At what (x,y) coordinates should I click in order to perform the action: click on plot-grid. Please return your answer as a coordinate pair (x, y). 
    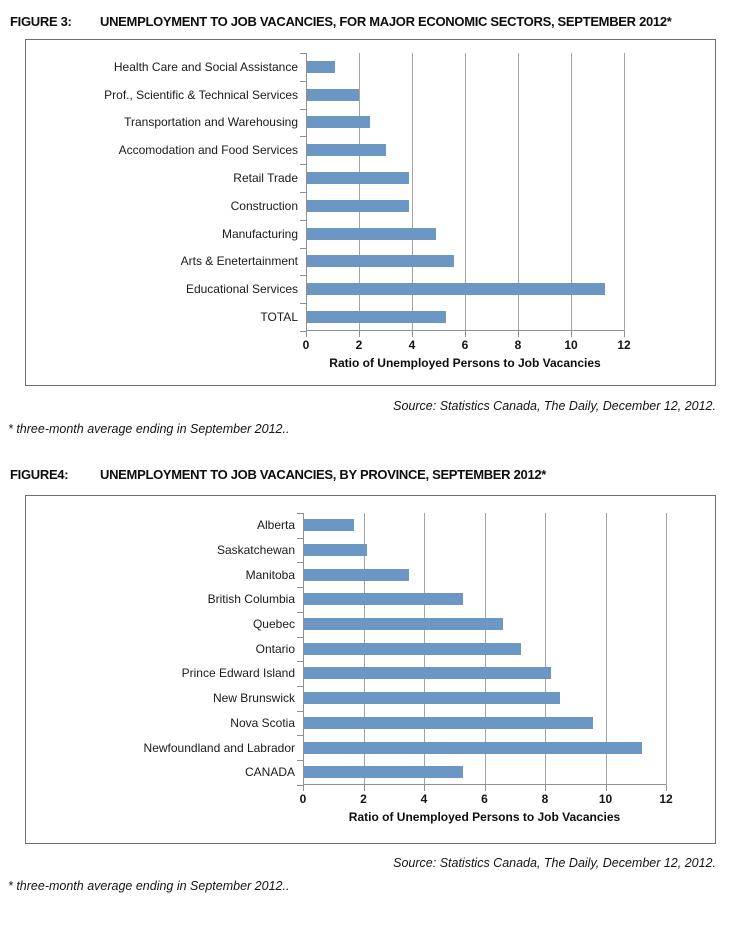
    Looking at the image, I should click on (482, 652).